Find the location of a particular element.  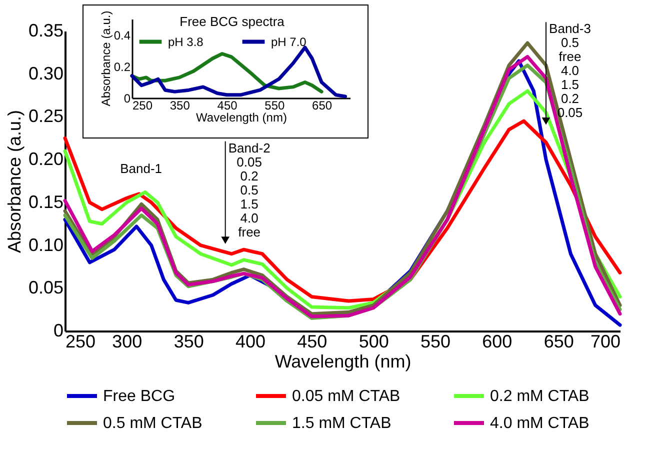

y-tick-label: 0.10 is located at coordinates (46, 244).